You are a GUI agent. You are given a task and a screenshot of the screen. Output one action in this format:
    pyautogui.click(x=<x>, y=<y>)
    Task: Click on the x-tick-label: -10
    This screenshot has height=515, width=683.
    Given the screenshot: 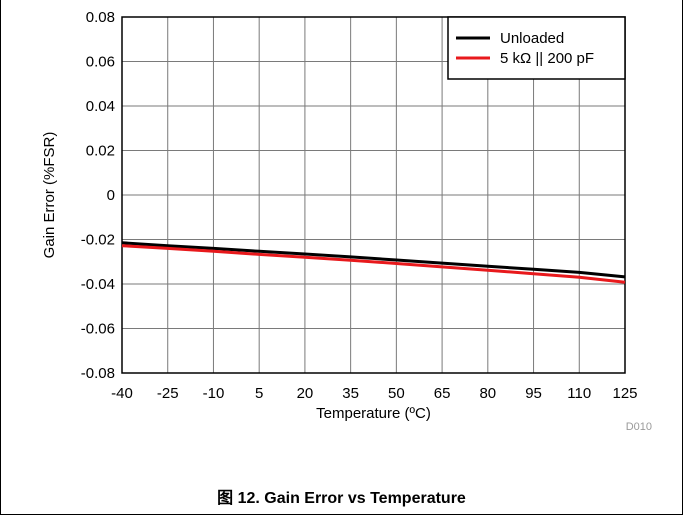 What is the action you would take?
    pyautogui.click(x=214, y=393)
    